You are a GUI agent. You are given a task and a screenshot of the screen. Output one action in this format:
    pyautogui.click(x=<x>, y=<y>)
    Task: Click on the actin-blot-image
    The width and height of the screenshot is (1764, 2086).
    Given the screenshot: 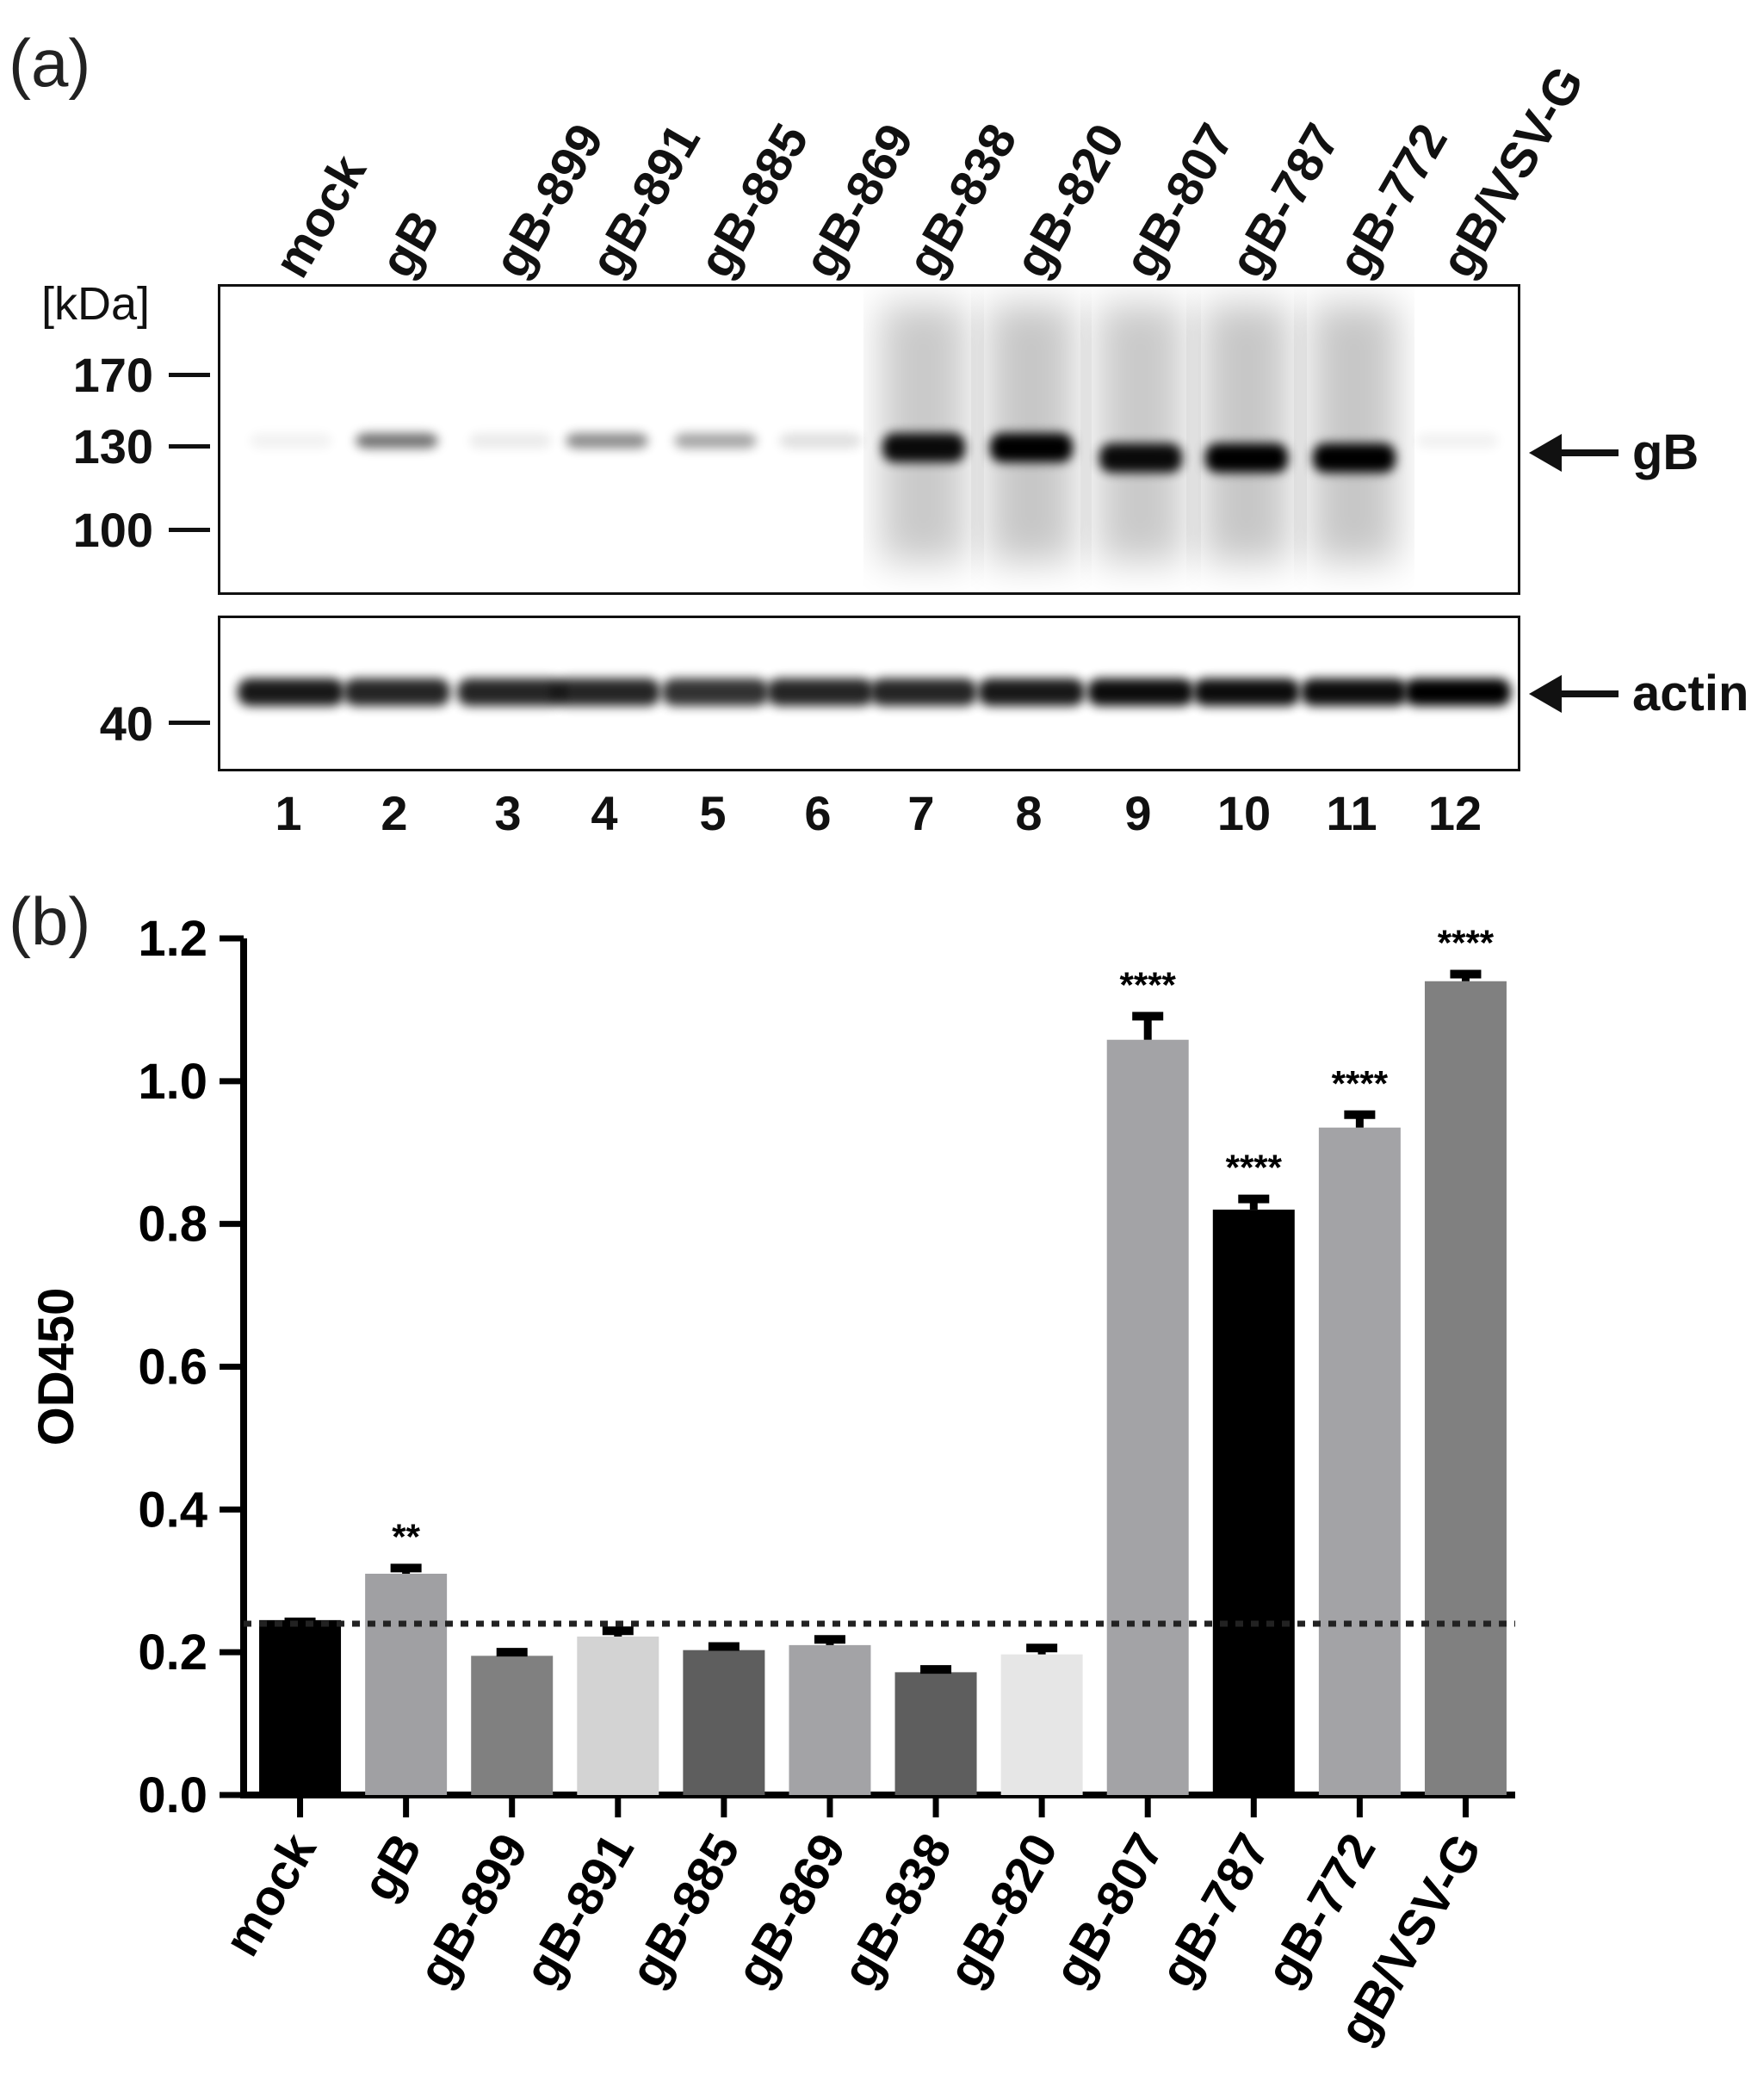 What is the action you would take?
    pyautogui.click(x=874, y=692)
    